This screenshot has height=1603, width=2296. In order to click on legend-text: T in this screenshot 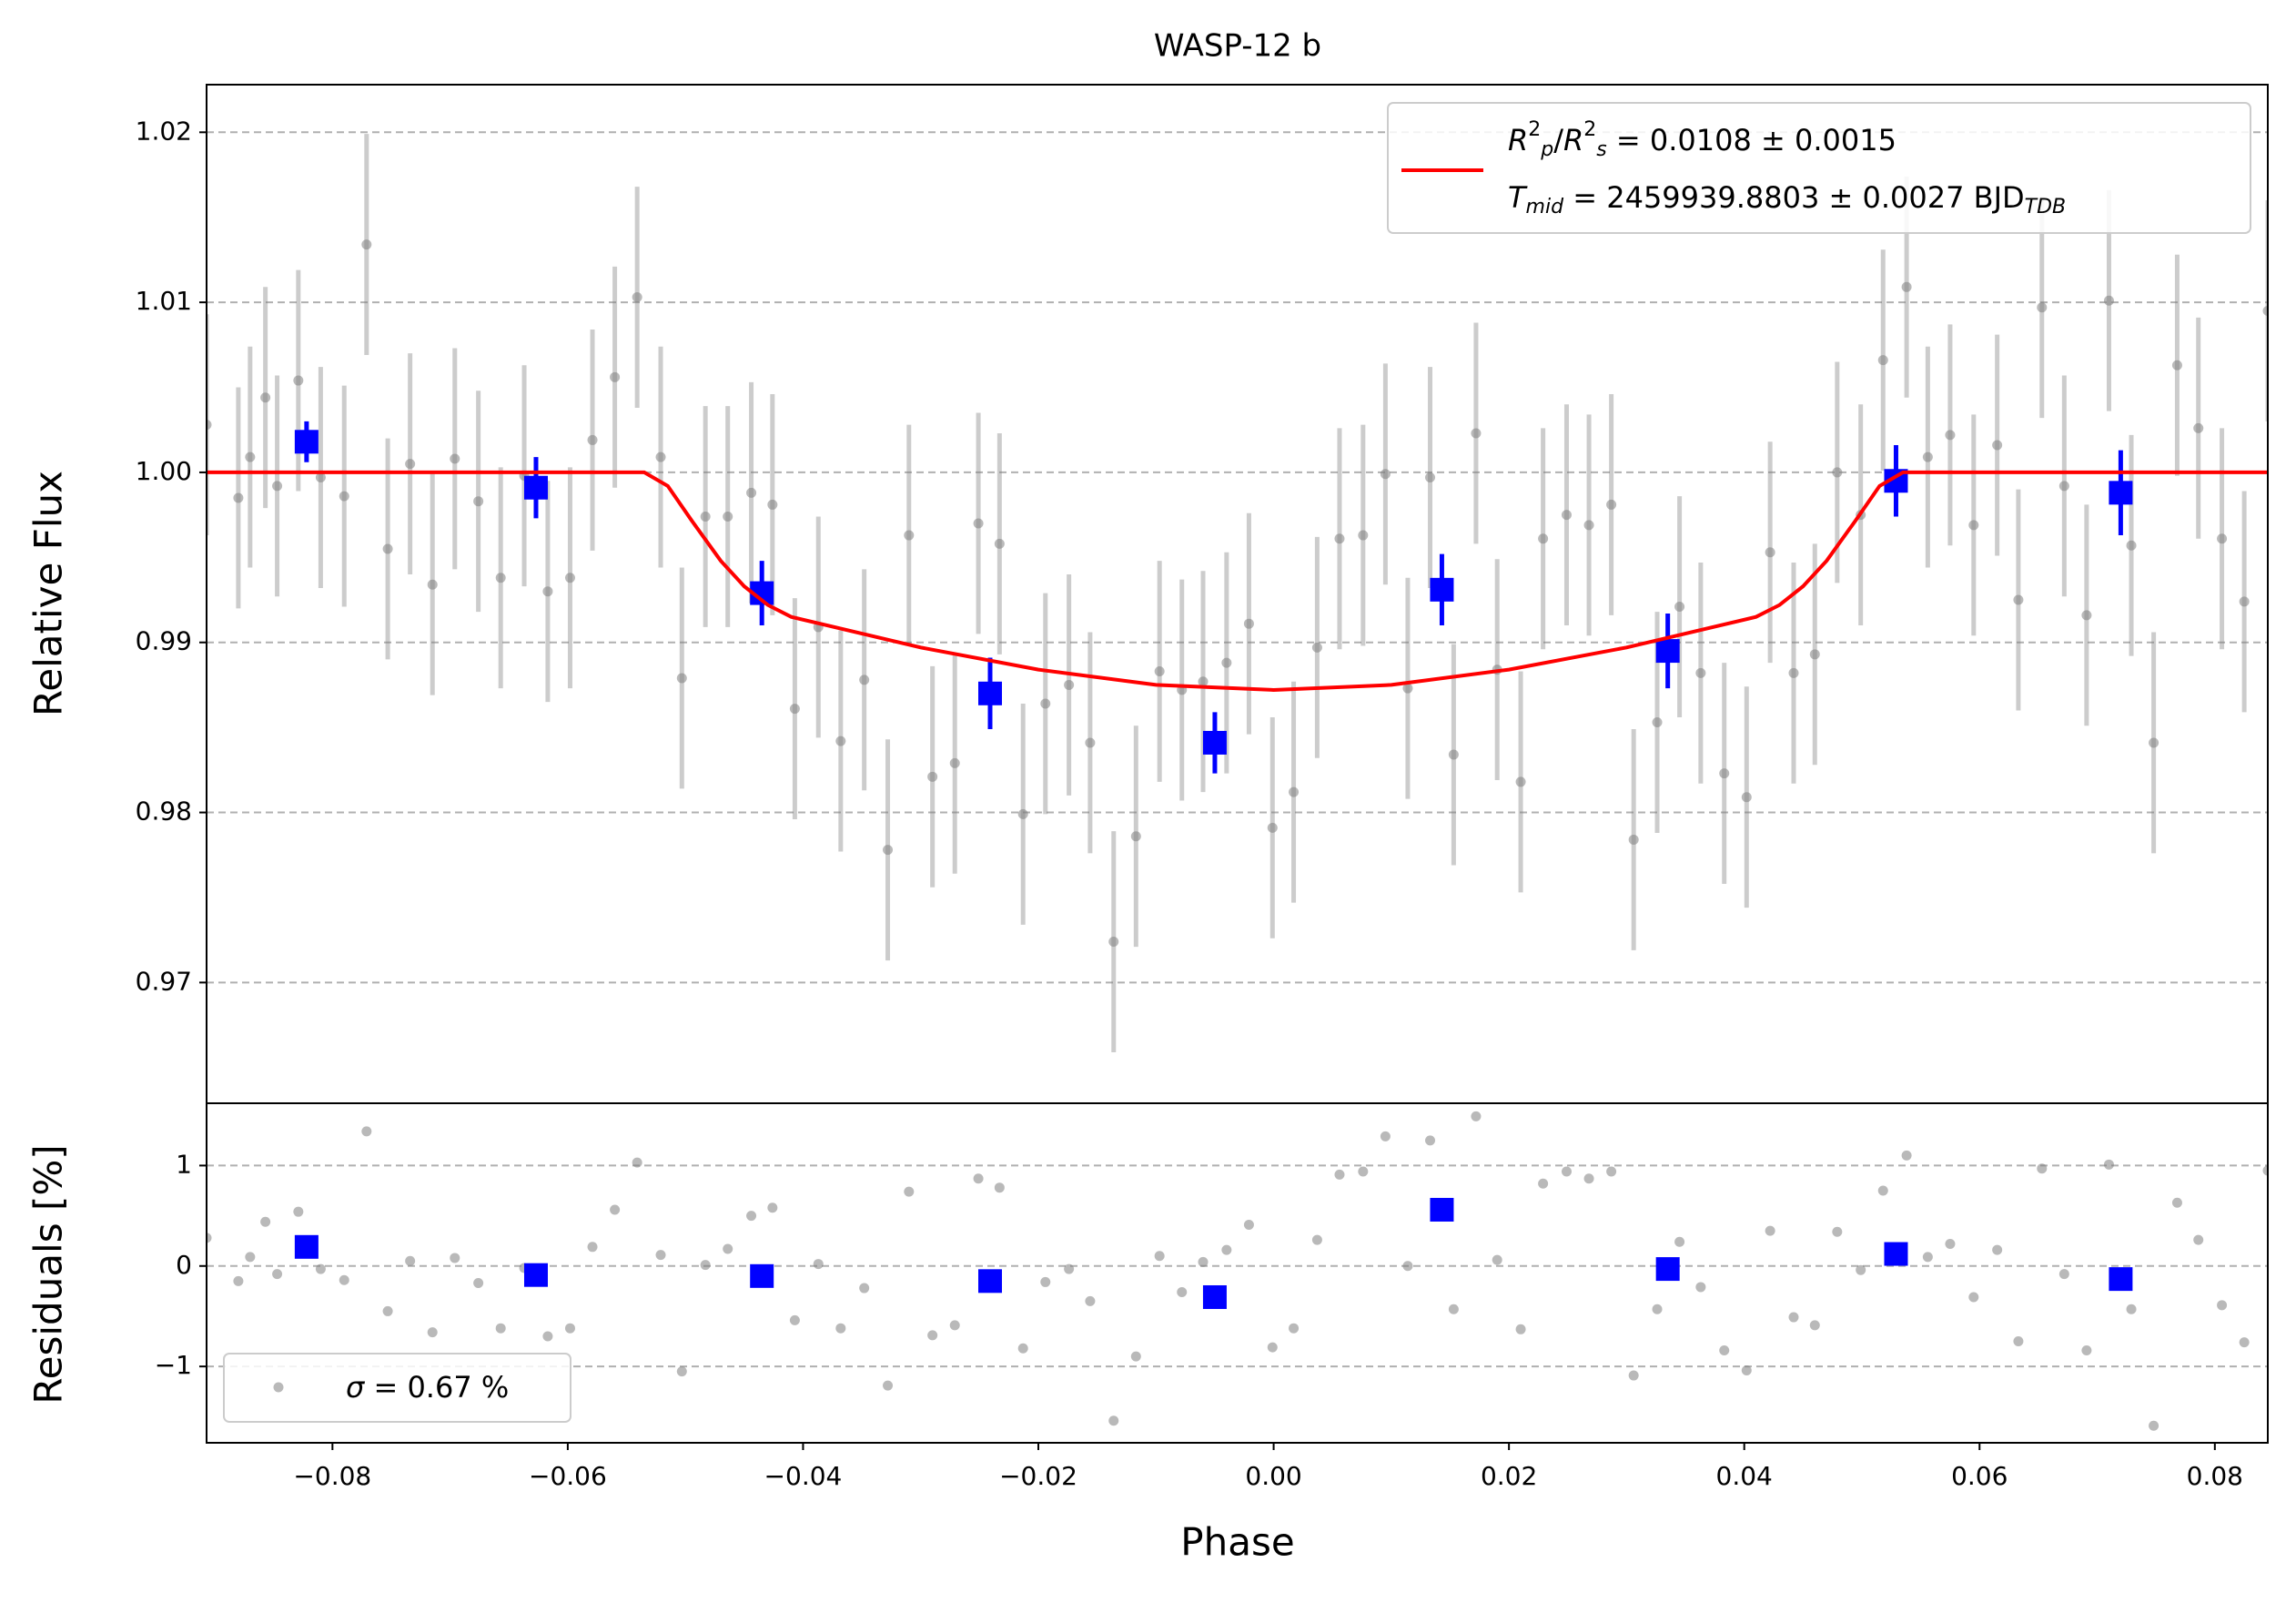, I will do `click(1518, 197)`.